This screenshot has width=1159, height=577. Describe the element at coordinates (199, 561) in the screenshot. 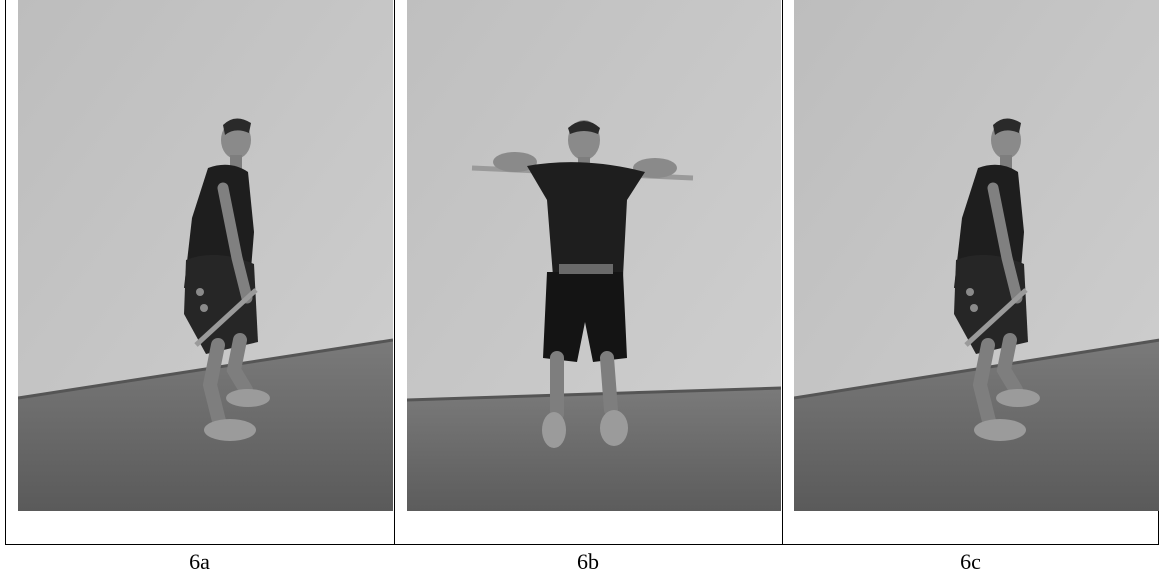

I see `caption-6a: 6a` at that location.